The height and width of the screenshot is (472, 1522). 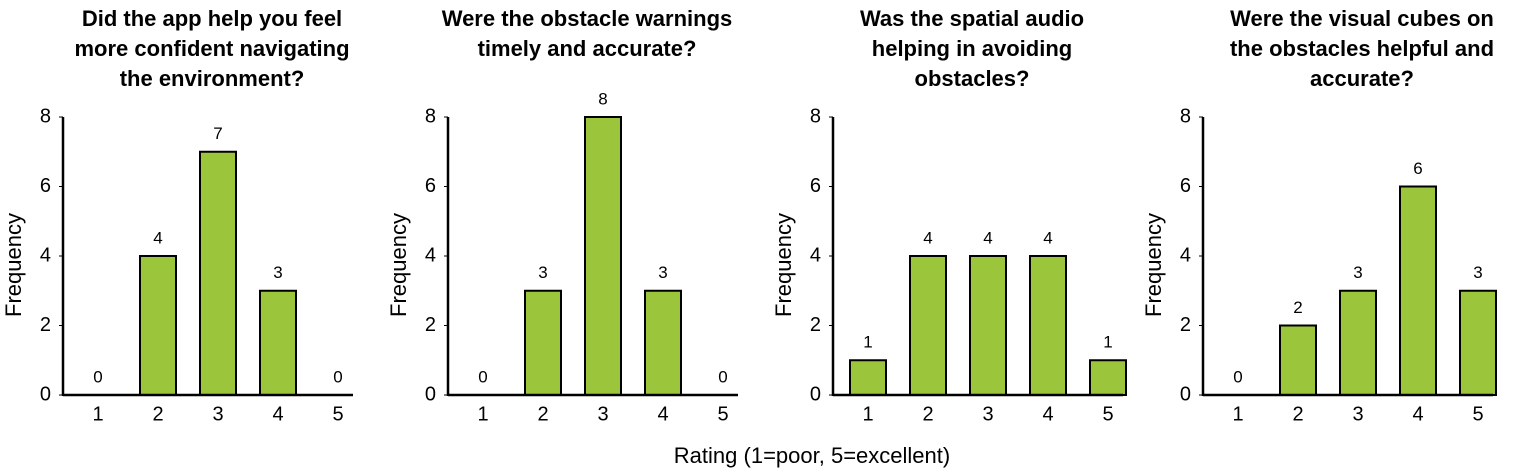 I want to click on chart-title: obstacles?, so click(x=972, y=78).